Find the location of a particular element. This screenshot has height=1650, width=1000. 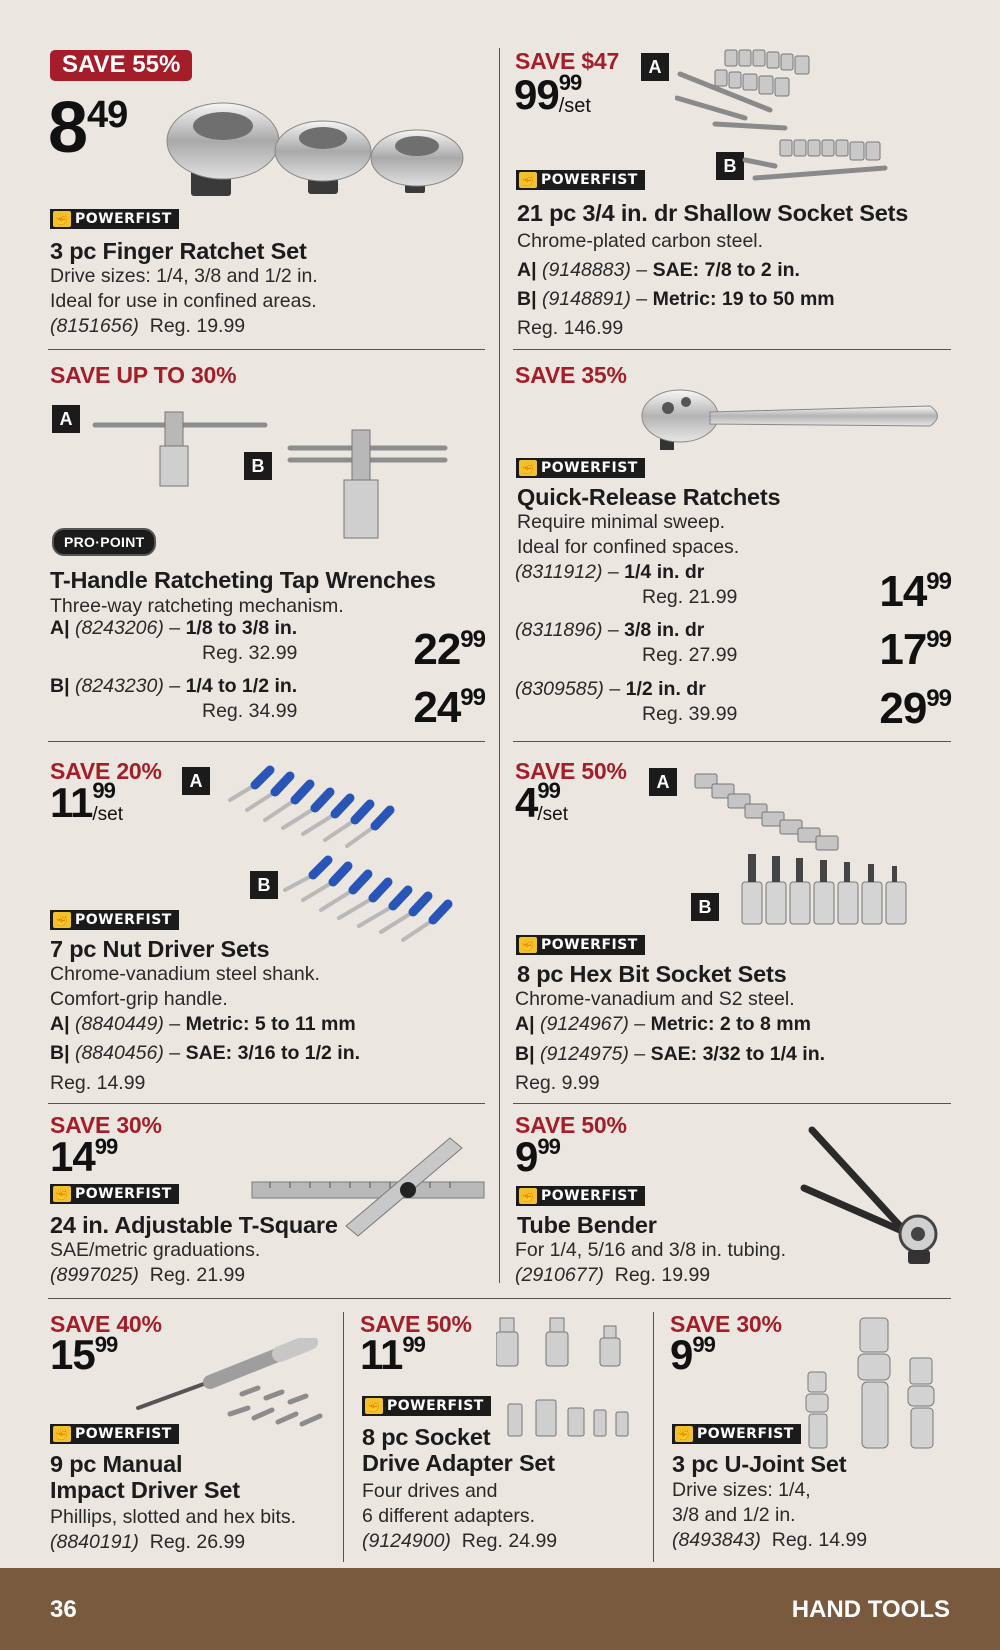

regular-price: Reg. 9.99 is located at coordinates (557, 1083).